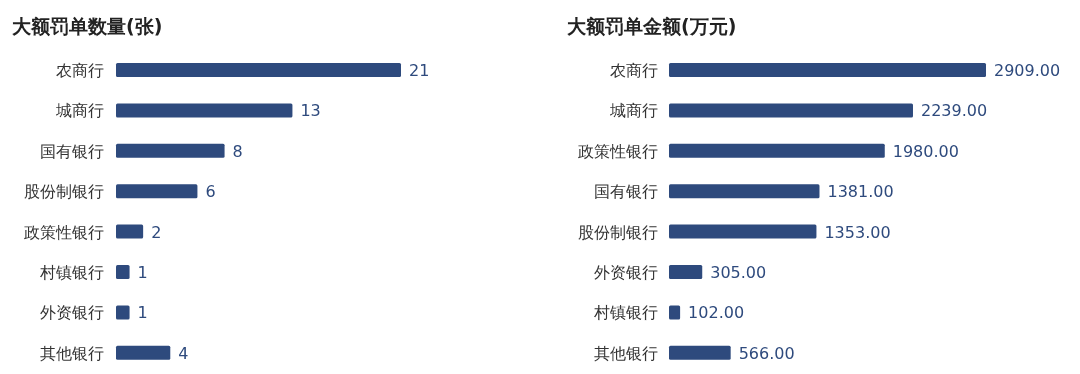  What do you see at coordinates (156, 232) in the screenshot?
I see `data-label: 2` at bounding box center [156, 232].